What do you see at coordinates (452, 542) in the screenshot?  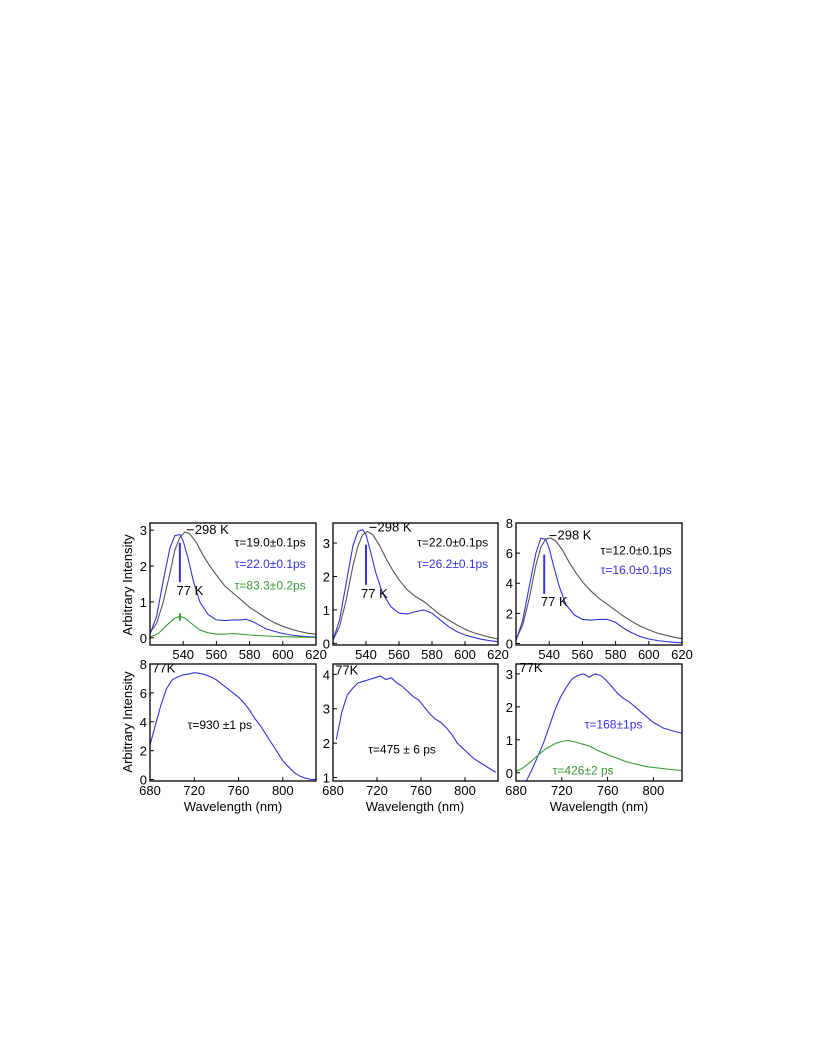 I see `panel-2-annotation-3: τ=22.0±0.1ps` at bounding box center [452, 542].